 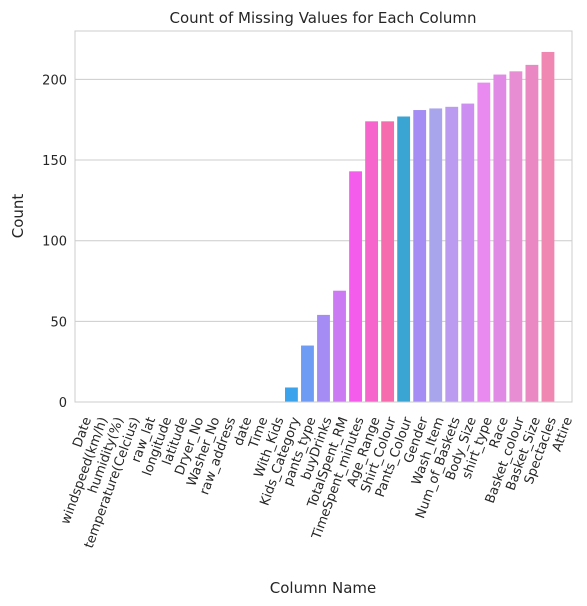 What do you see at coordinates (323, 588) in the screenshot?
I see `x-axis-label: Column Name` at bounding box center [323, 588].